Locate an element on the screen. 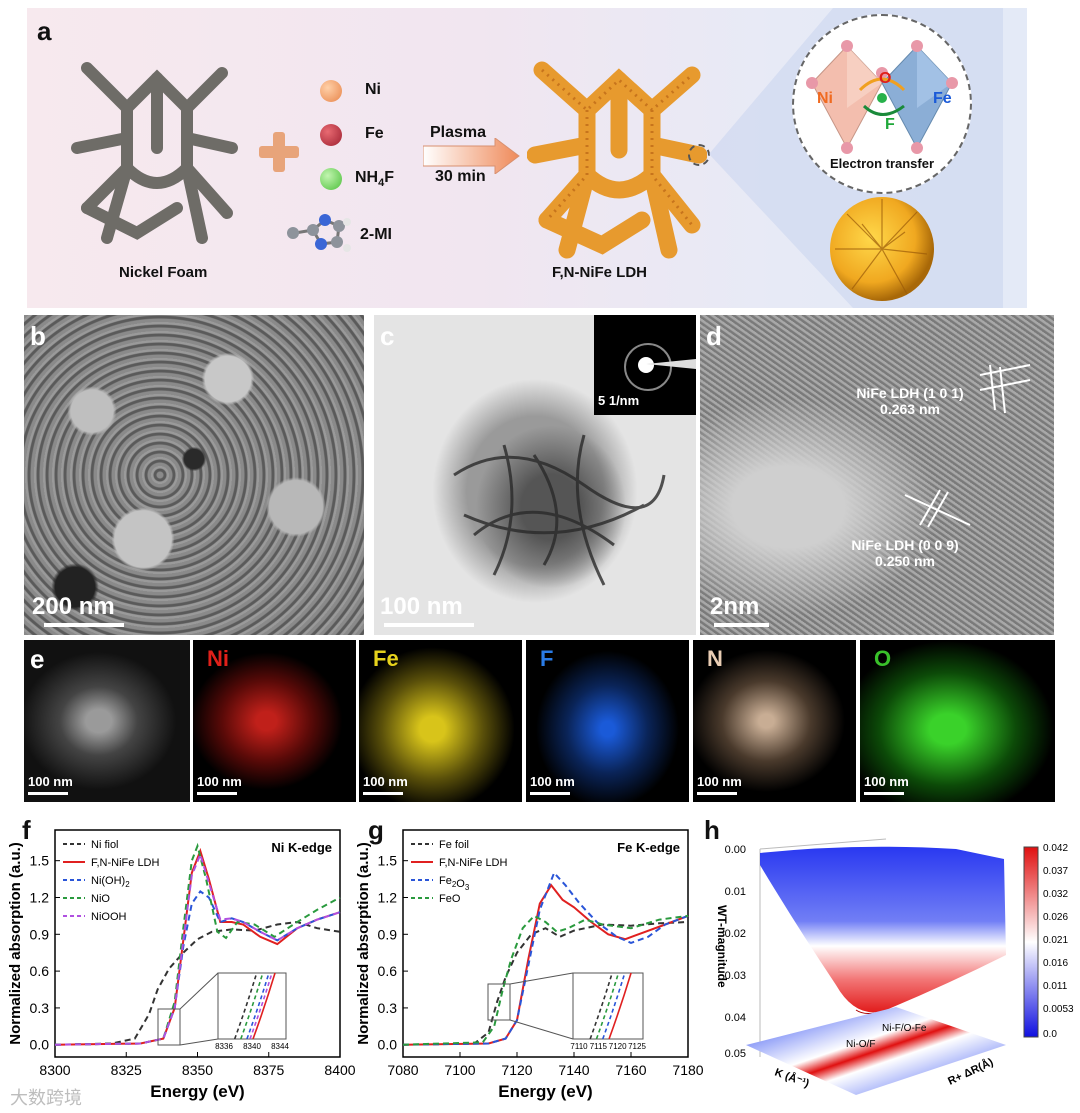 This screenshot has width=1080, height=1113. cbar-tick-5: 0.016 is located at coordinates (1055, 963).